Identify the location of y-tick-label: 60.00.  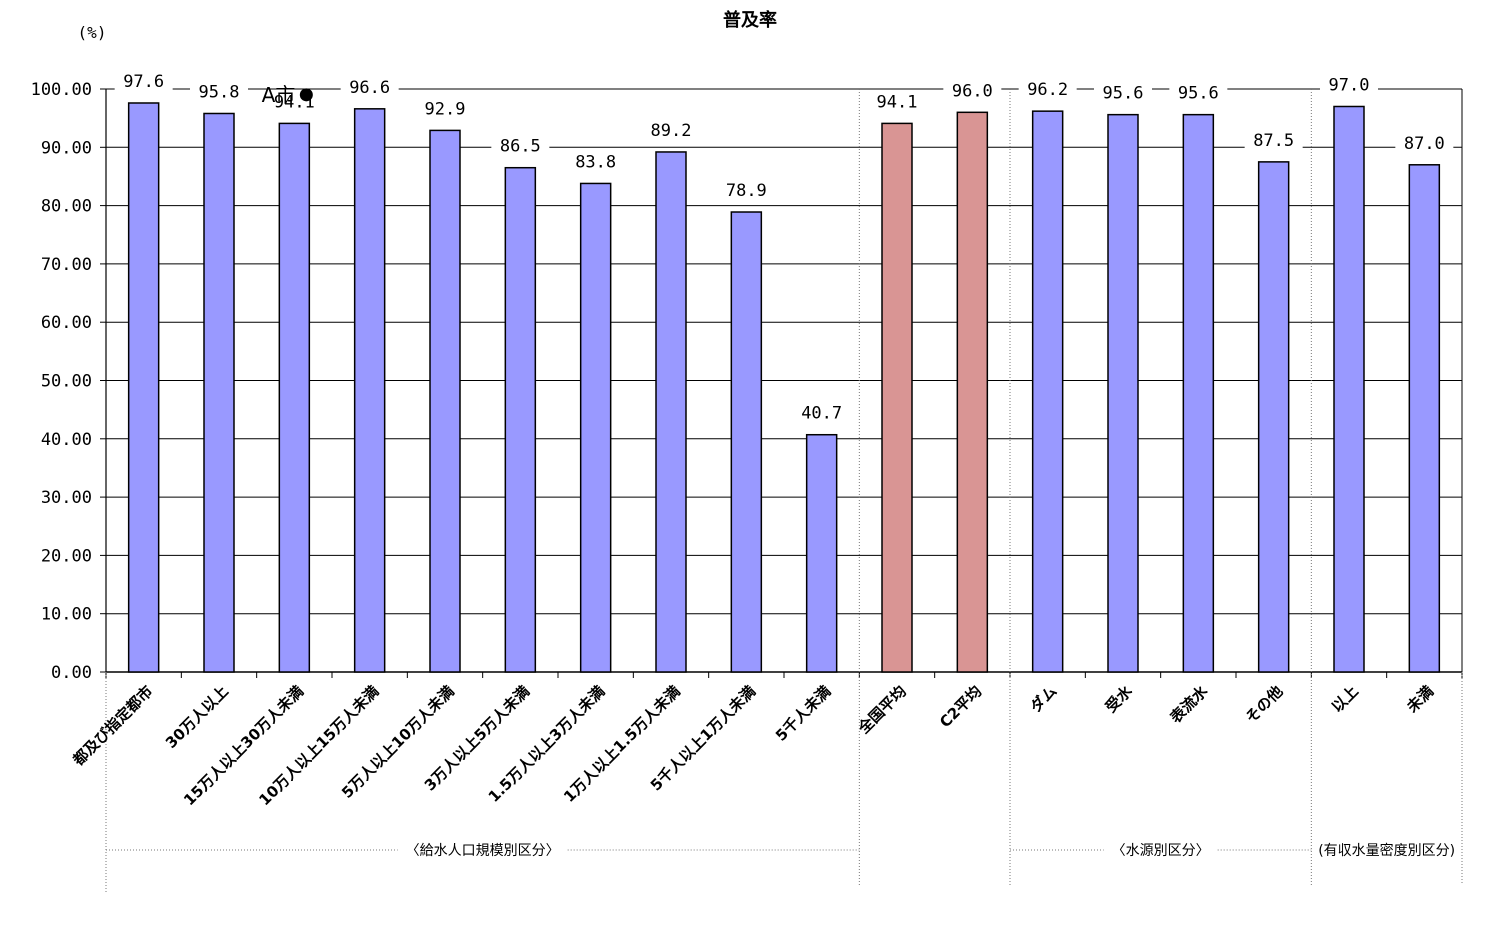
(66, 323).